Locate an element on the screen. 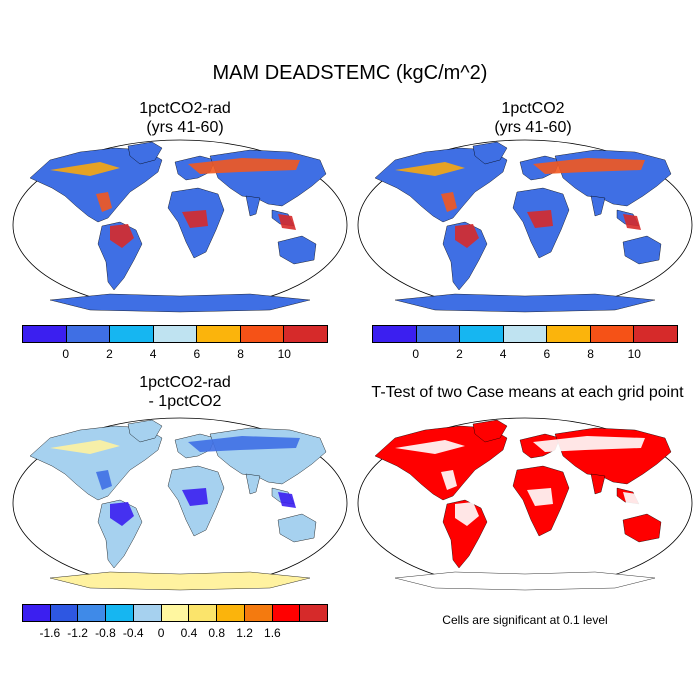 Image resolution: width=700 pixels, height=700 pixels. colorbar-1-tick-label: 0 is located at coordinates (66, 354).